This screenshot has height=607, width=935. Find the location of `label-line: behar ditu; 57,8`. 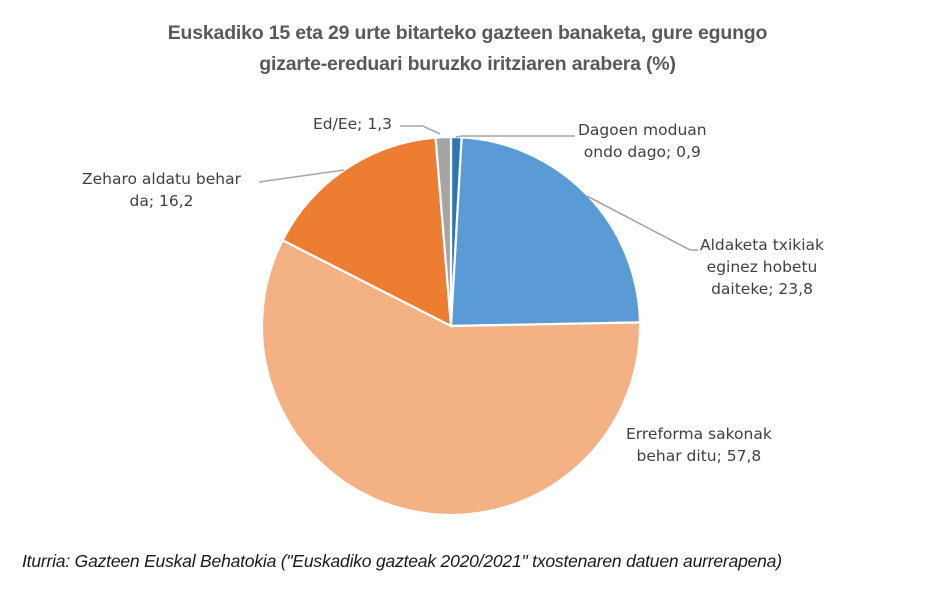

label-line: behar ditu; 57,8 is located at coordinates (699, 456).